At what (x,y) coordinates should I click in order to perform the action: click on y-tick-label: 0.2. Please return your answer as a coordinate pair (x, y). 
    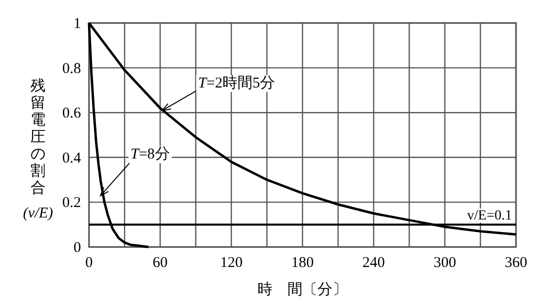
    Looking at the image, I should click on (71, 203).